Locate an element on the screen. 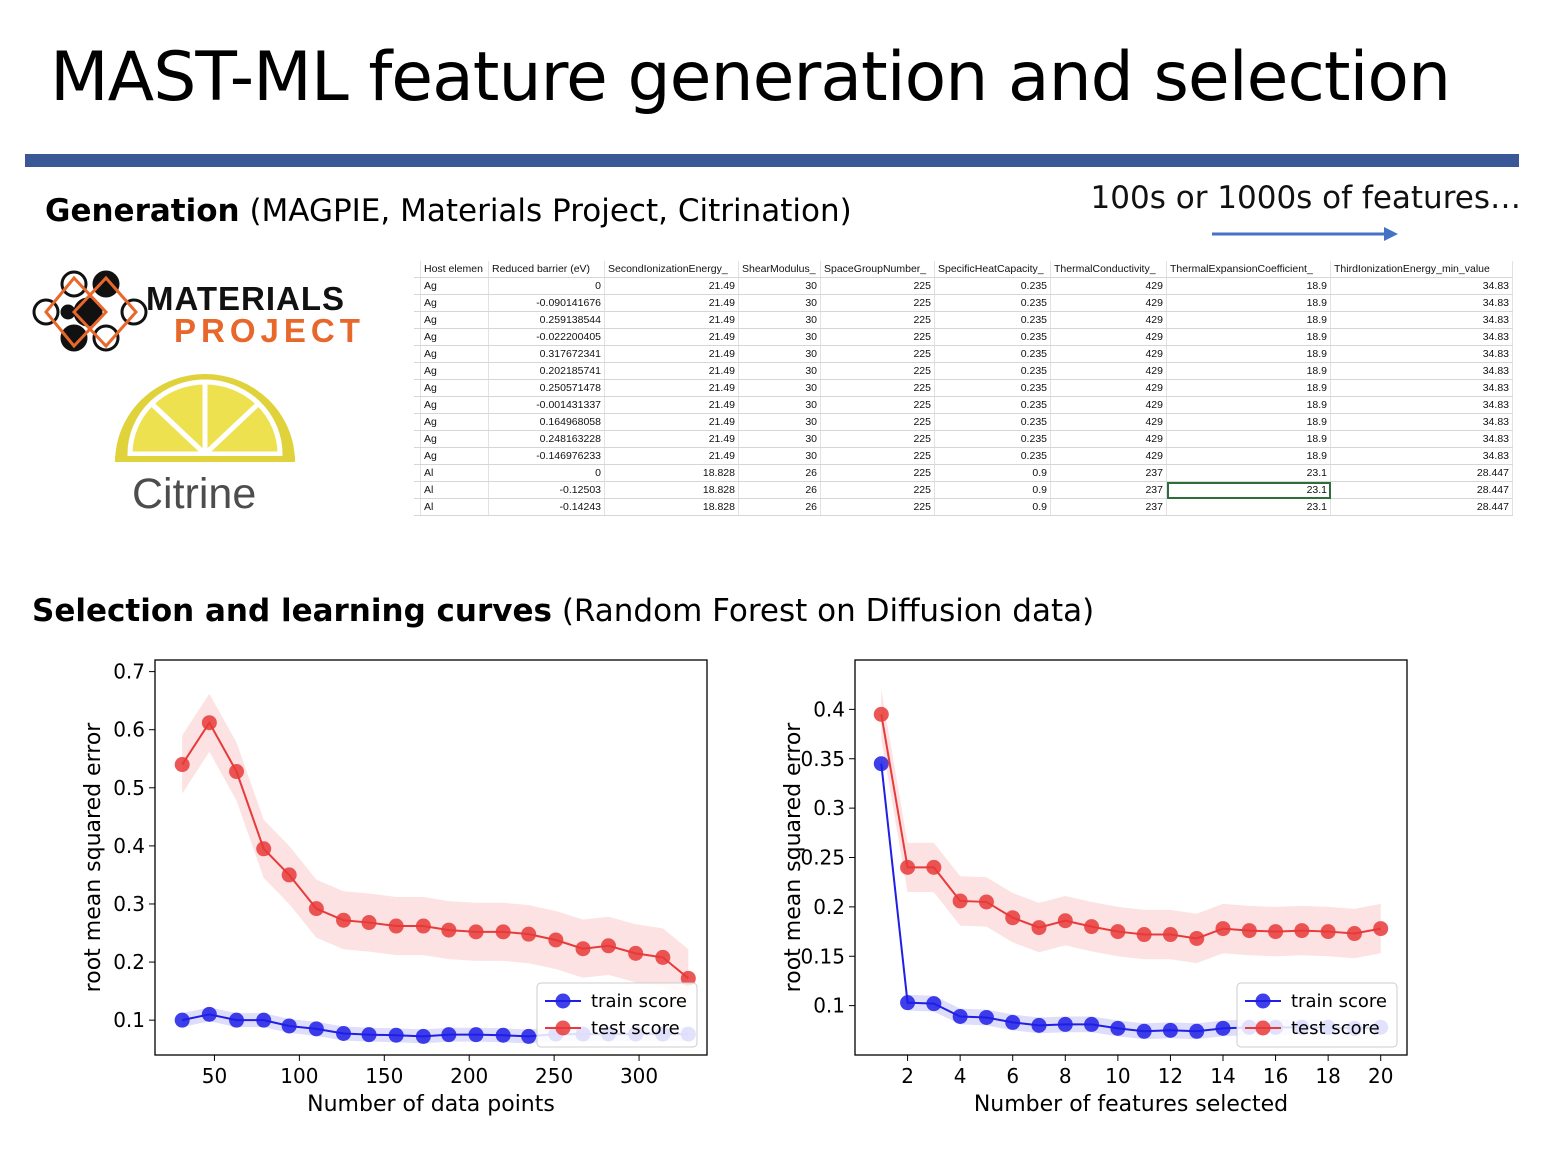  column-header: SpaceGroupNumber_ is located at coordinates (877, 269).